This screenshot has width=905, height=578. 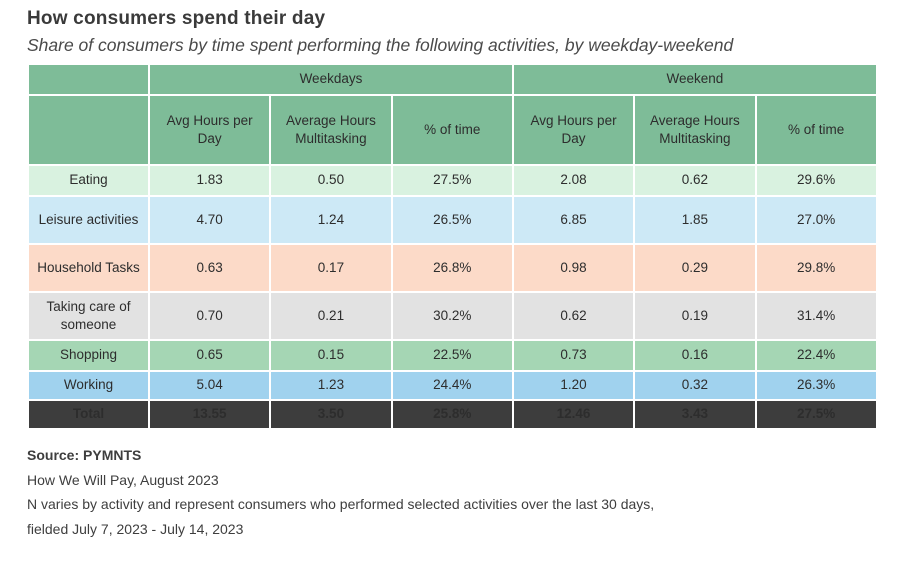 I want to click on table-cell: 27.0%, so click(x=816, y=220).